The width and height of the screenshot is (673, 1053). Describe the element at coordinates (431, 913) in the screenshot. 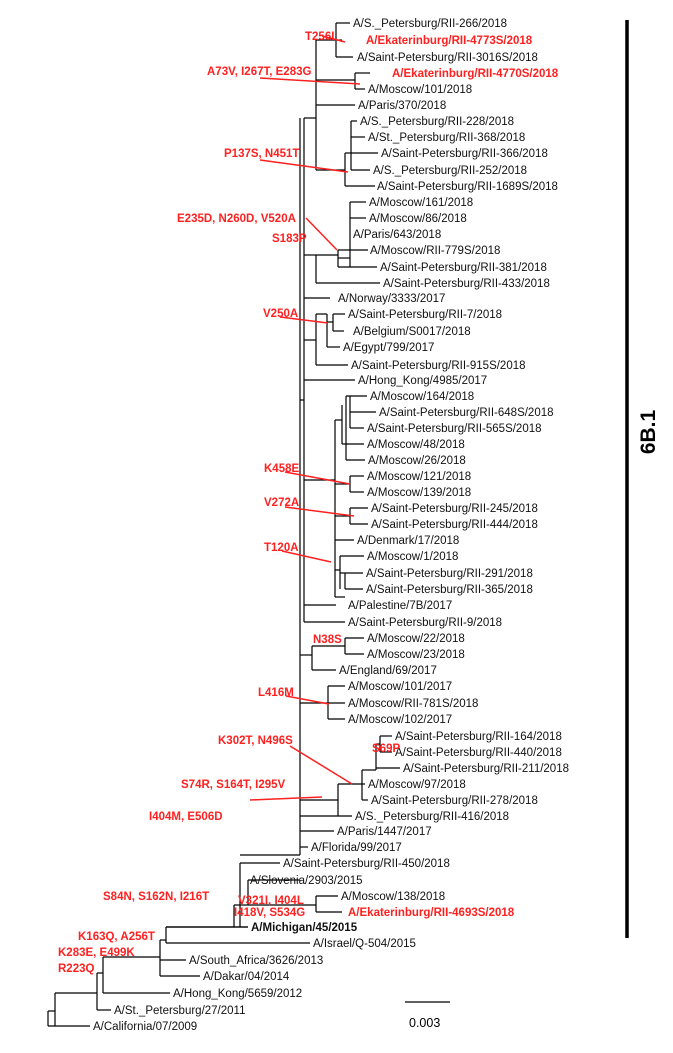

I see `taxon-label: A/Ekaterinburg/RII-4693S/2018` at that location.